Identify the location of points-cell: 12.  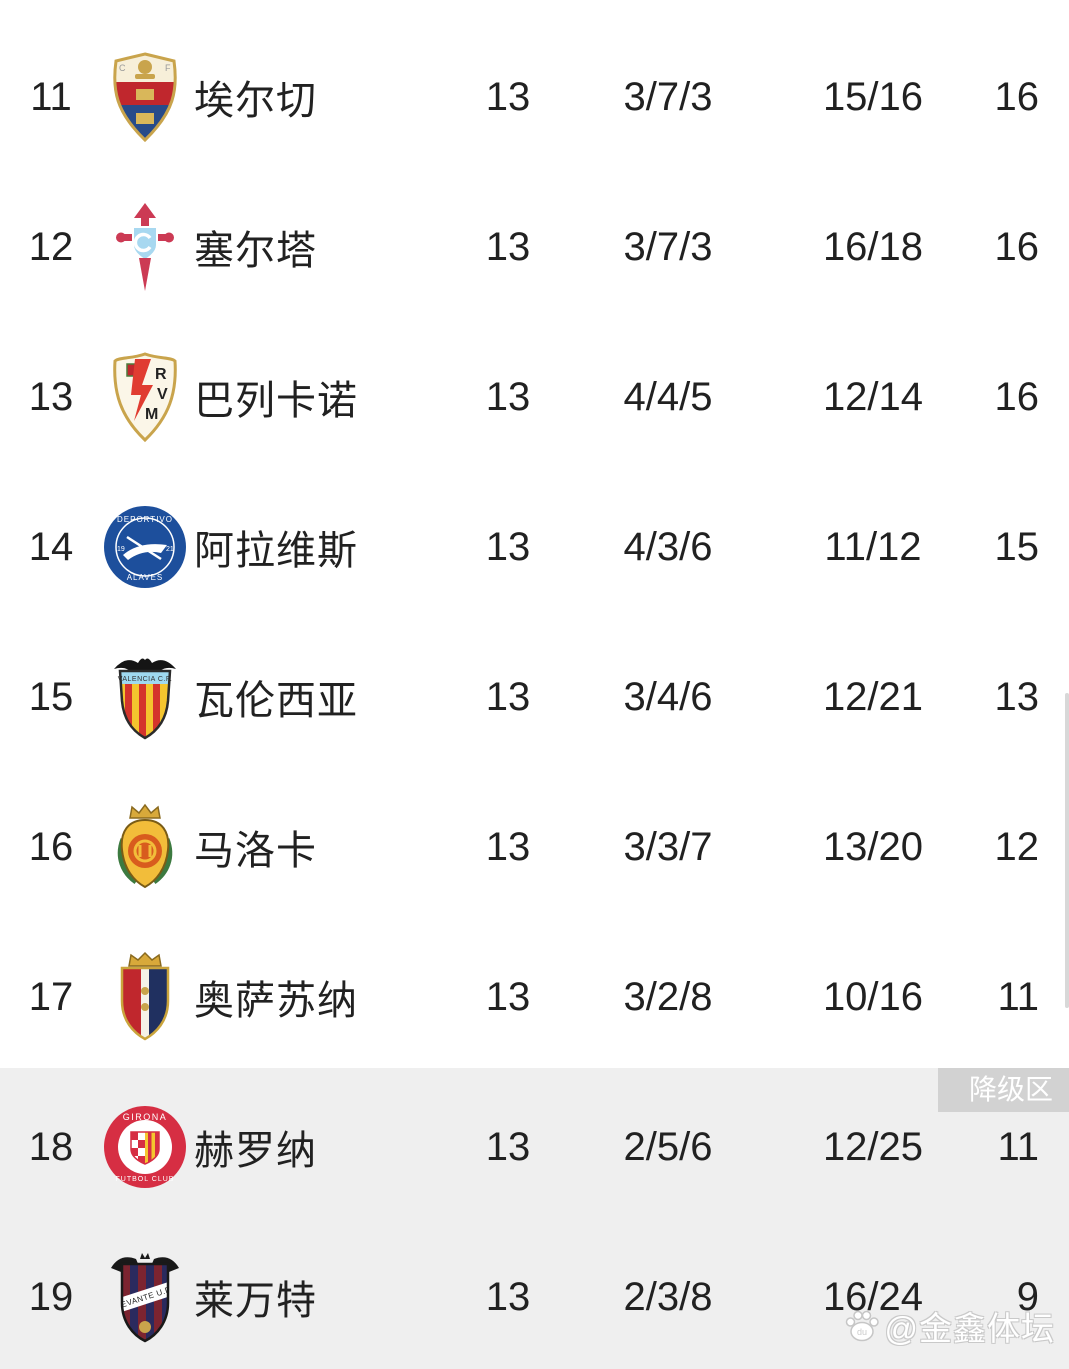
(1017, 846).